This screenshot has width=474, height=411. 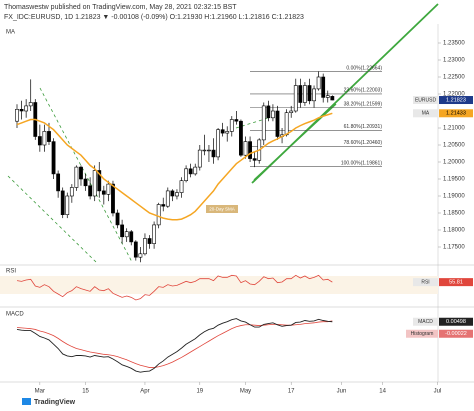 I want to click on y-tick-label: 1.23000, so click(x=454, y=61).